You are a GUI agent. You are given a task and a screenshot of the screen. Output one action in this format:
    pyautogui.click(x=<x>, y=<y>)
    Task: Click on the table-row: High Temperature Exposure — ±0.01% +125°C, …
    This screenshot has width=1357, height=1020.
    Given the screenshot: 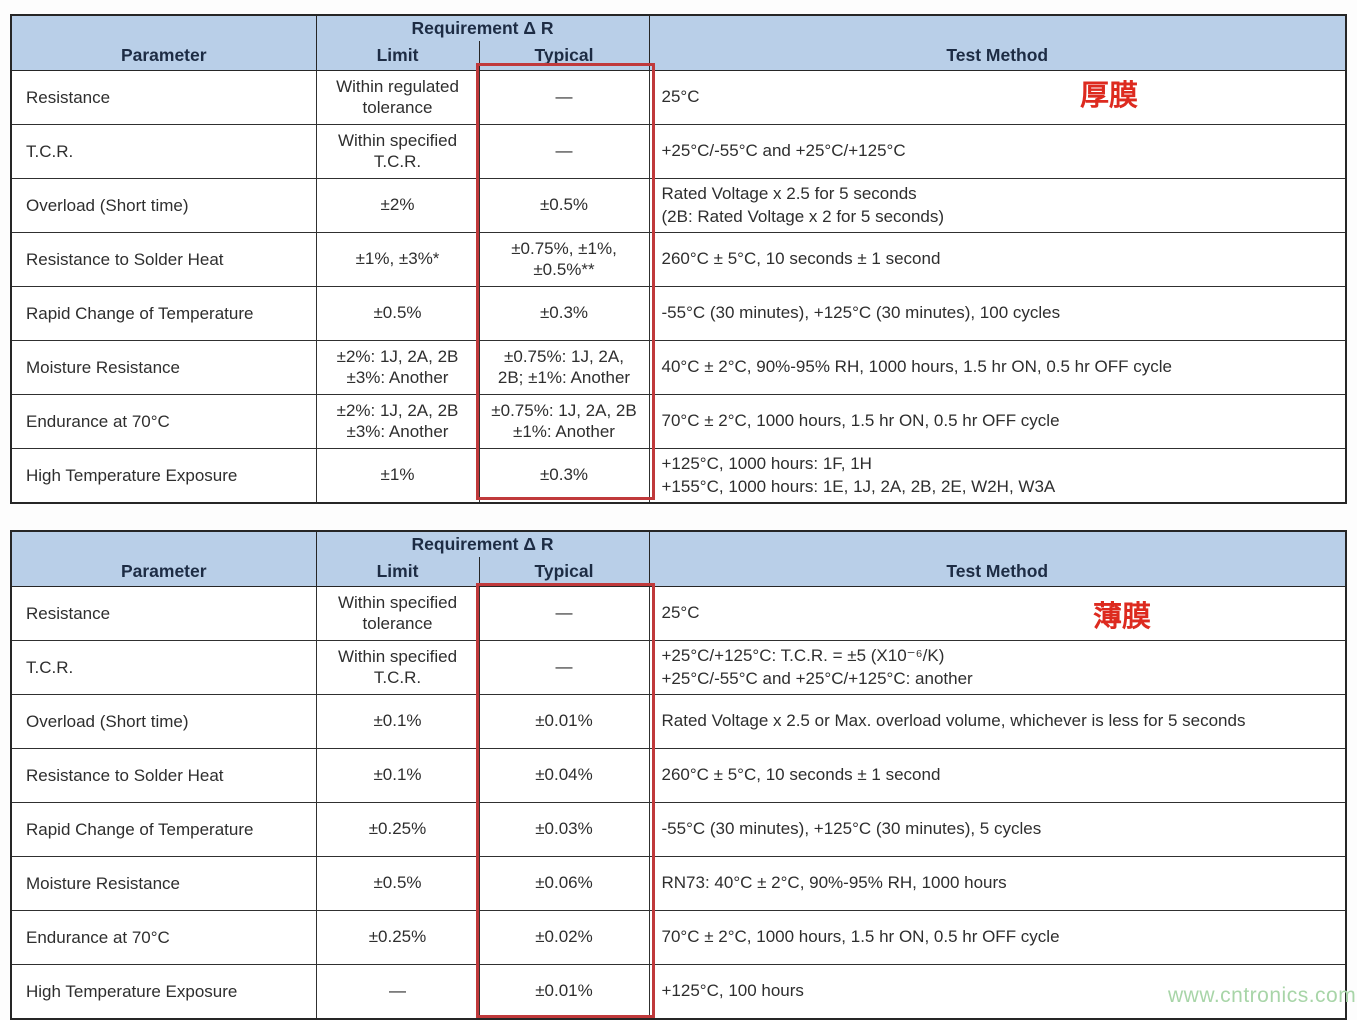 What is the action you would take?
    pyautogui.click(x=678, y=992)
    